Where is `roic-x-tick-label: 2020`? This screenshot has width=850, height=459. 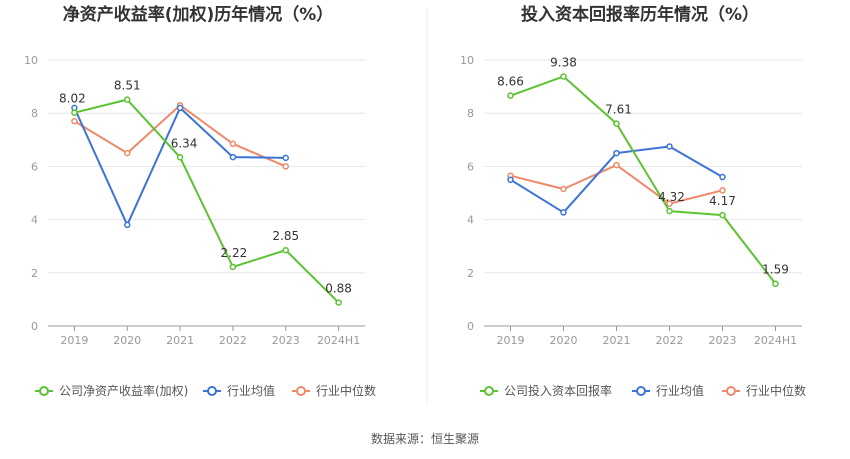 roic-x-tick-label: 2020 is located at coordinates (564, 340).